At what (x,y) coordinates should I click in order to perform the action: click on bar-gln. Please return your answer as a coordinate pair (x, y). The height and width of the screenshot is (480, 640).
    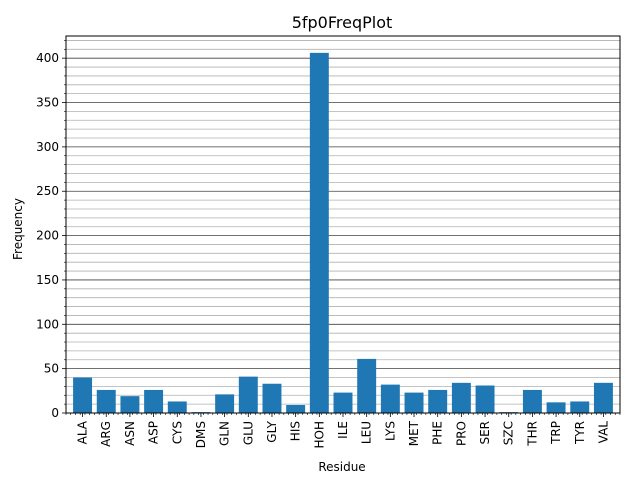
    Looking at the image, I should click on (225, 403).